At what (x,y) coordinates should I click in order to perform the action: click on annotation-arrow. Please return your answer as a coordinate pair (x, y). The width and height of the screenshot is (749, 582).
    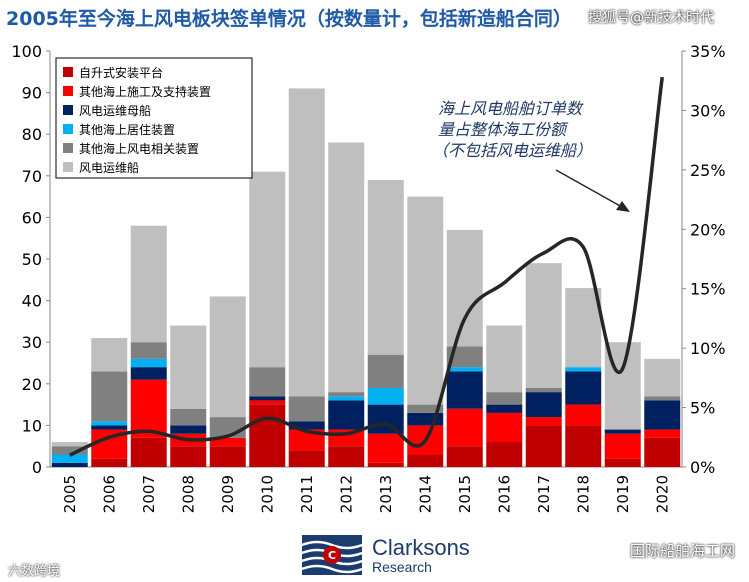
    Looking at the image, I should click on (589, 188).